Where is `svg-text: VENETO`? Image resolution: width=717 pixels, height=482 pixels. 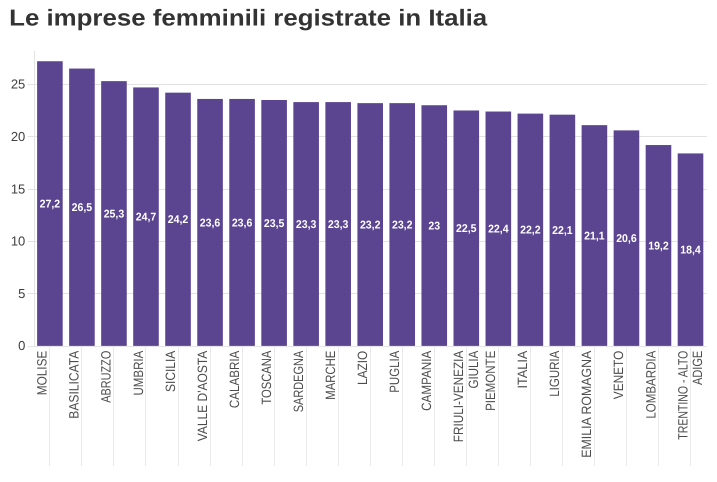 svg-text: VENETO is located at coordinates (618, 375).